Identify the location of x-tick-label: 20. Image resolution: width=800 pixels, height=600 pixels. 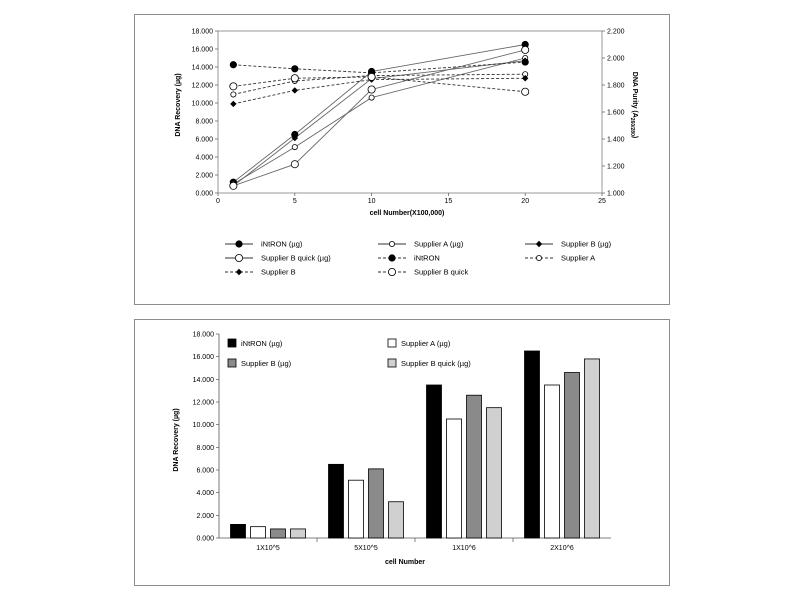
(525, 201).